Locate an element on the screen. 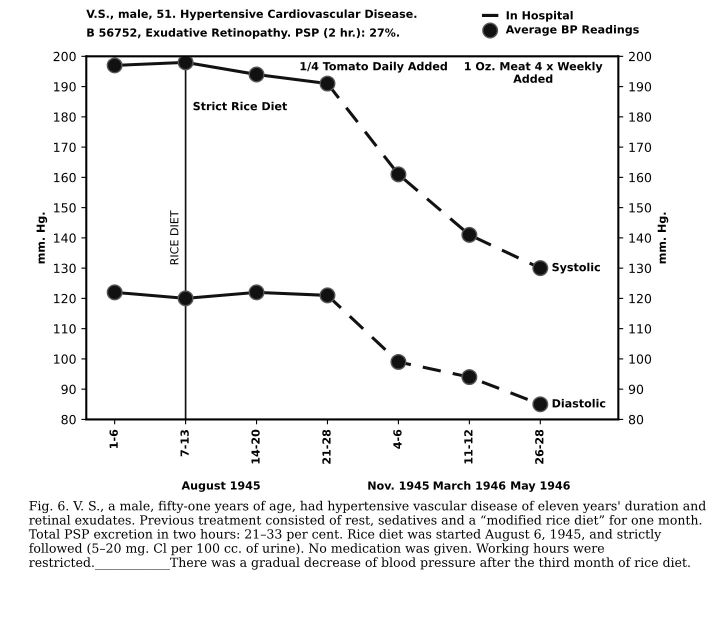 This screenshot has height=626, width=719. y-tick-label: 150 is located at coordinates (65, 208).